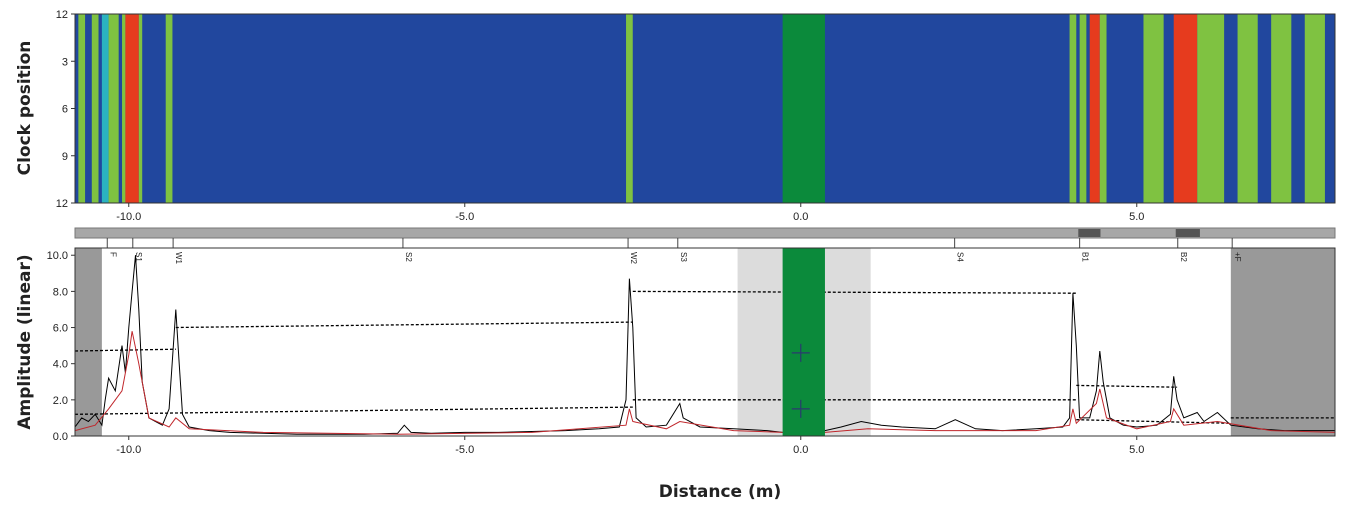 This screenshot has height=511, width=1369. Describe the element at coordinates (138, 257) in the screenshot. I see `feature-label: S1` at that location.